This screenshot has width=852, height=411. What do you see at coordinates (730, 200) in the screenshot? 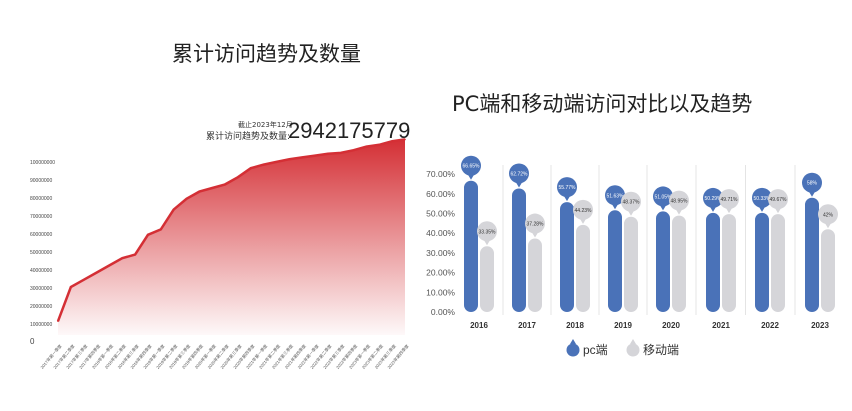
I see `data-label: 49.71%` at bounding box center [730, 200].